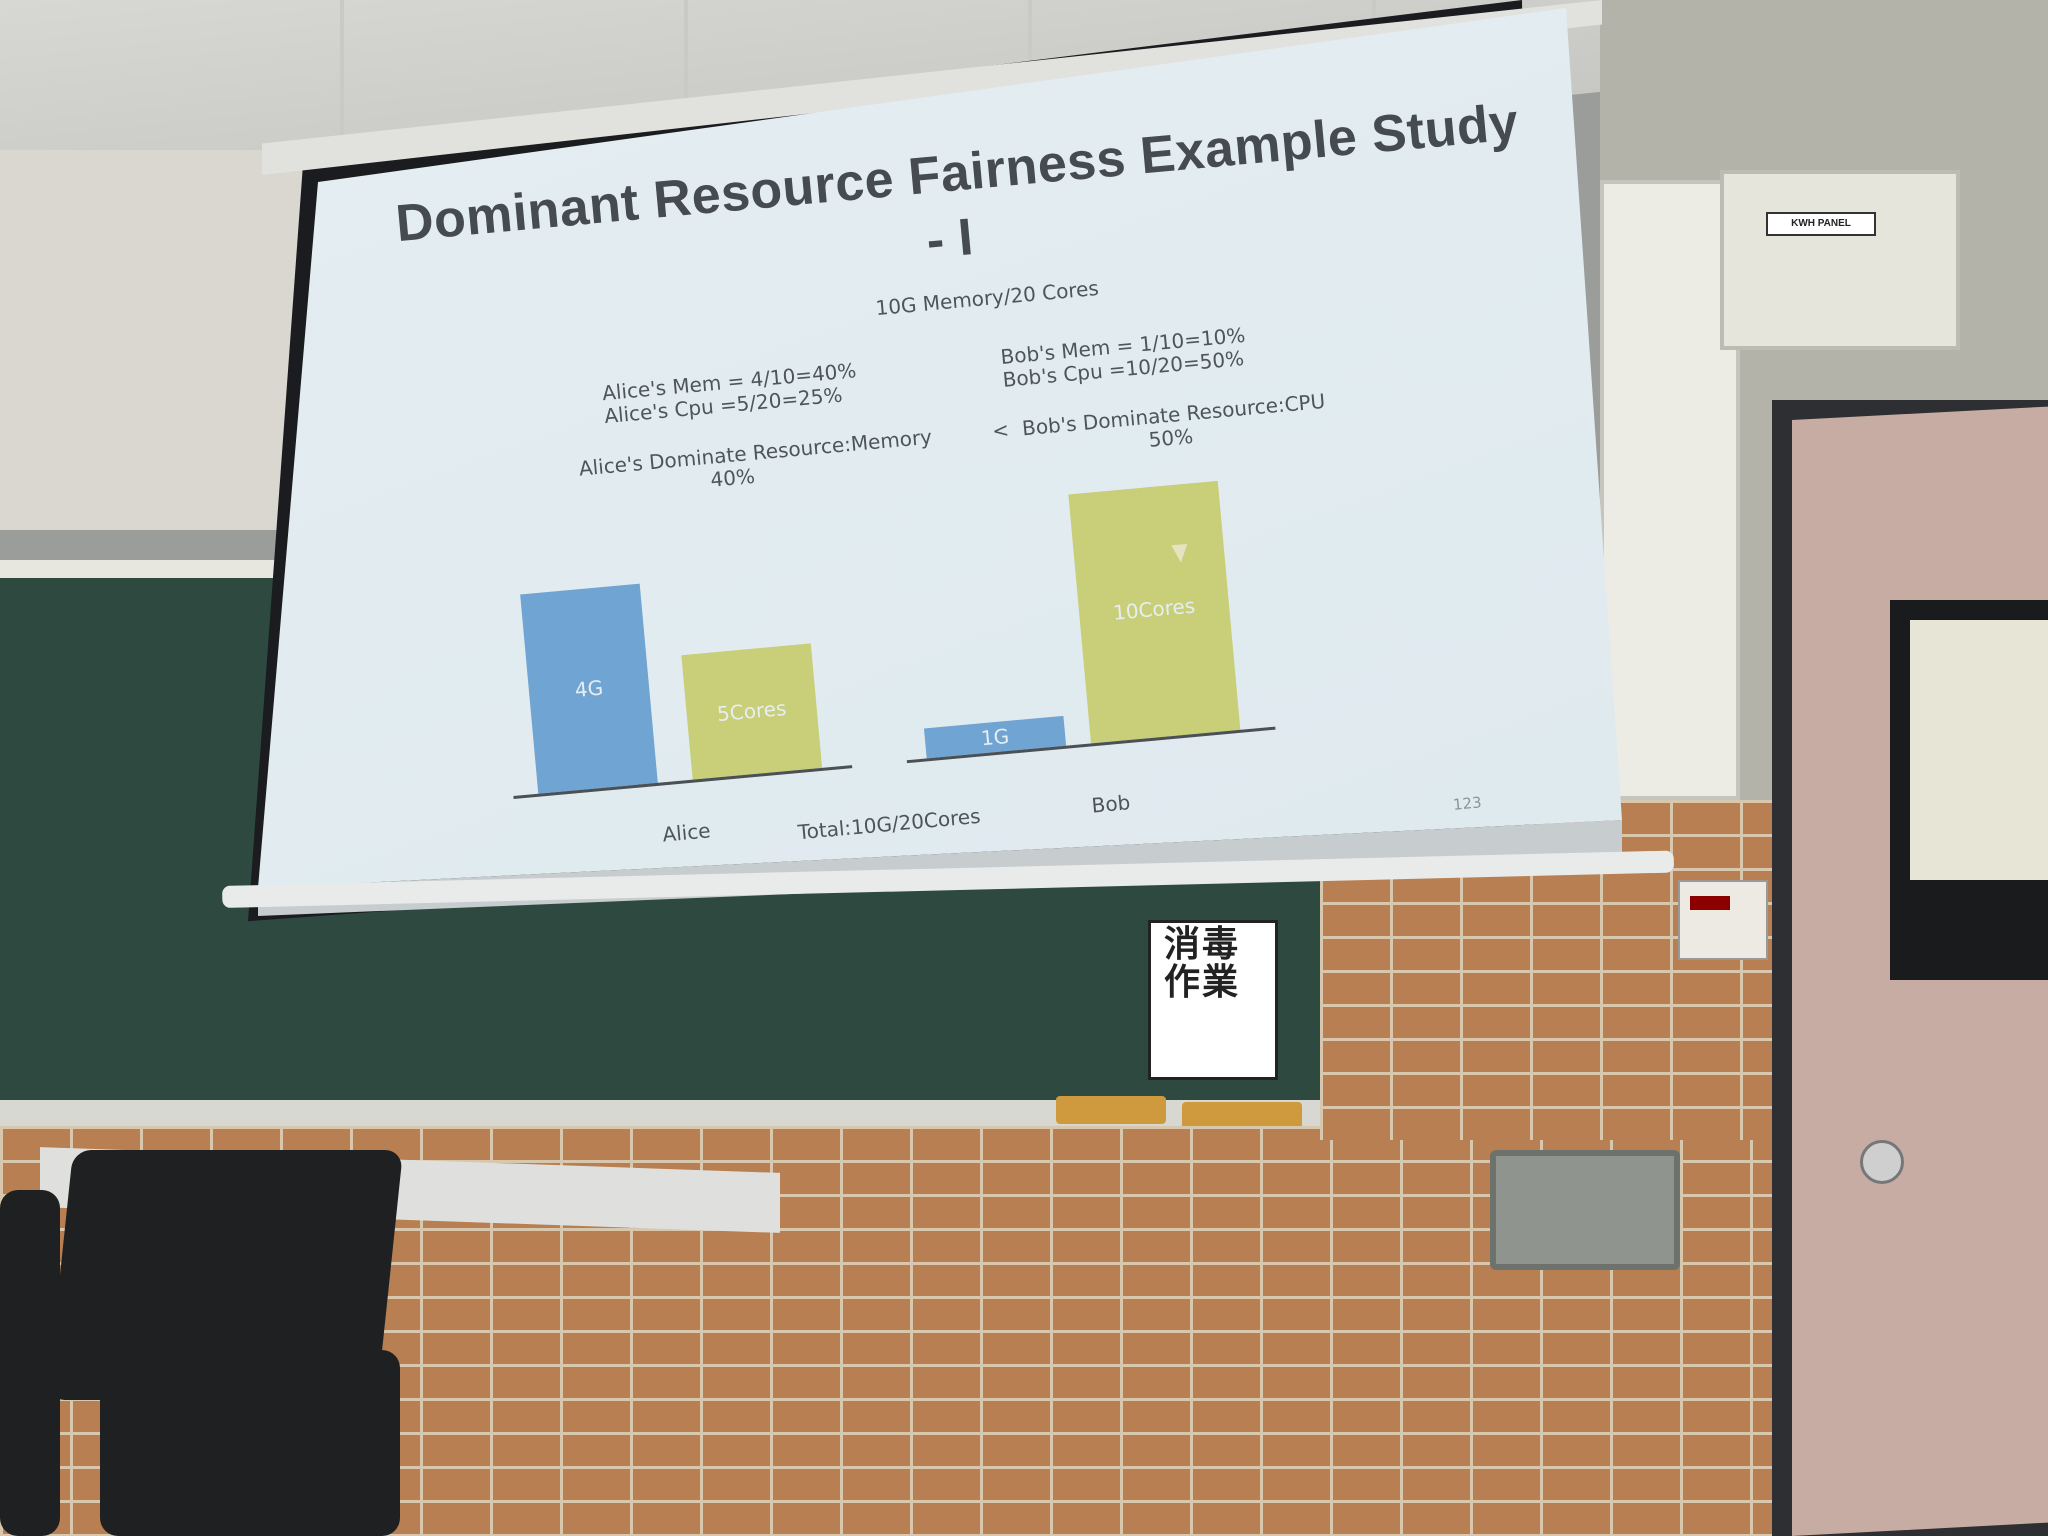  I want to click on bar-label-bob-cpu: 10Cores, so click(1154, 609).